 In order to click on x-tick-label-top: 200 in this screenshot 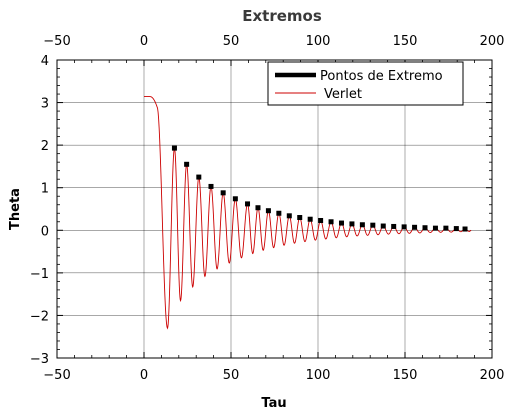, I will do `click(492, 41)`.